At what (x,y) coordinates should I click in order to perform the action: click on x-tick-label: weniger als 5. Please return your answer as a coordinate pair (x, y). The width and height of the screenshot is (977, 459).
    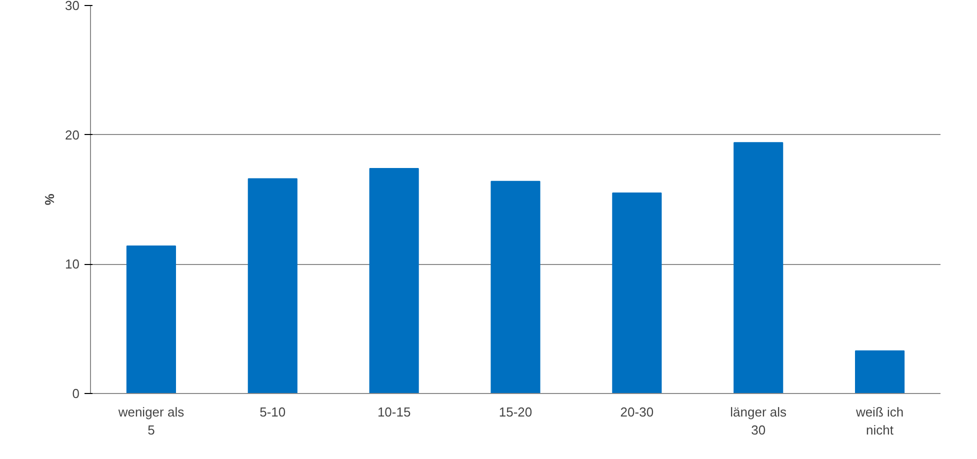
    Looking at the image, I should click on (151, 421).